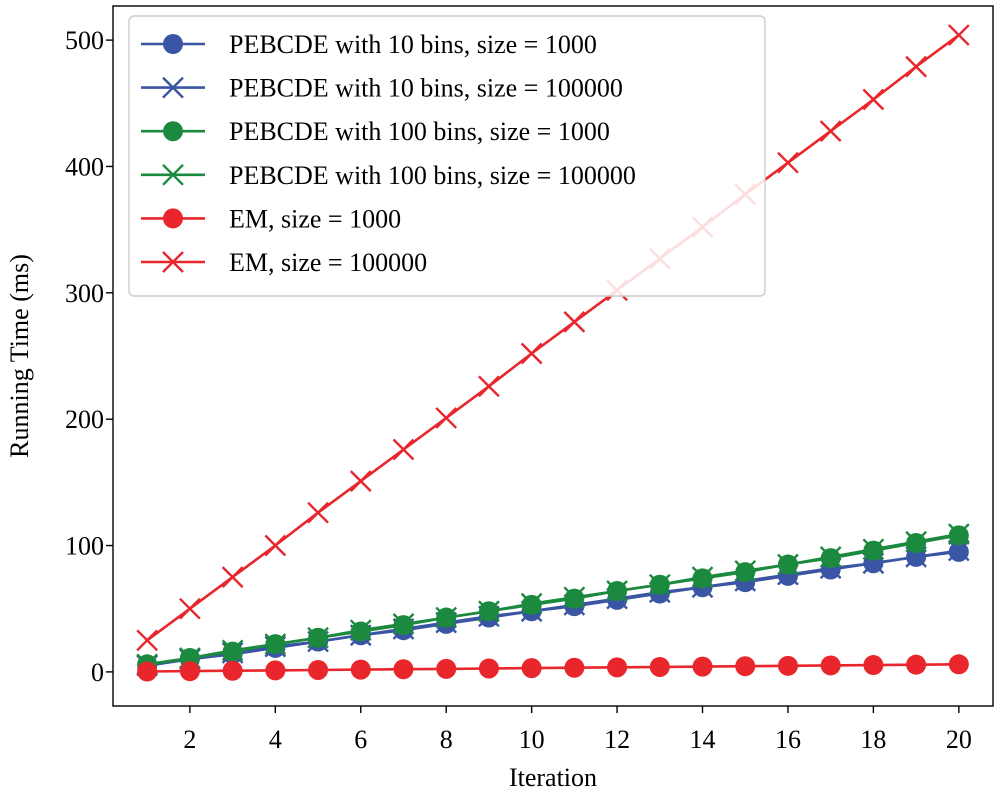  I want to click on y-axis: 0 100 200 300 400 500, so click(89, 356).